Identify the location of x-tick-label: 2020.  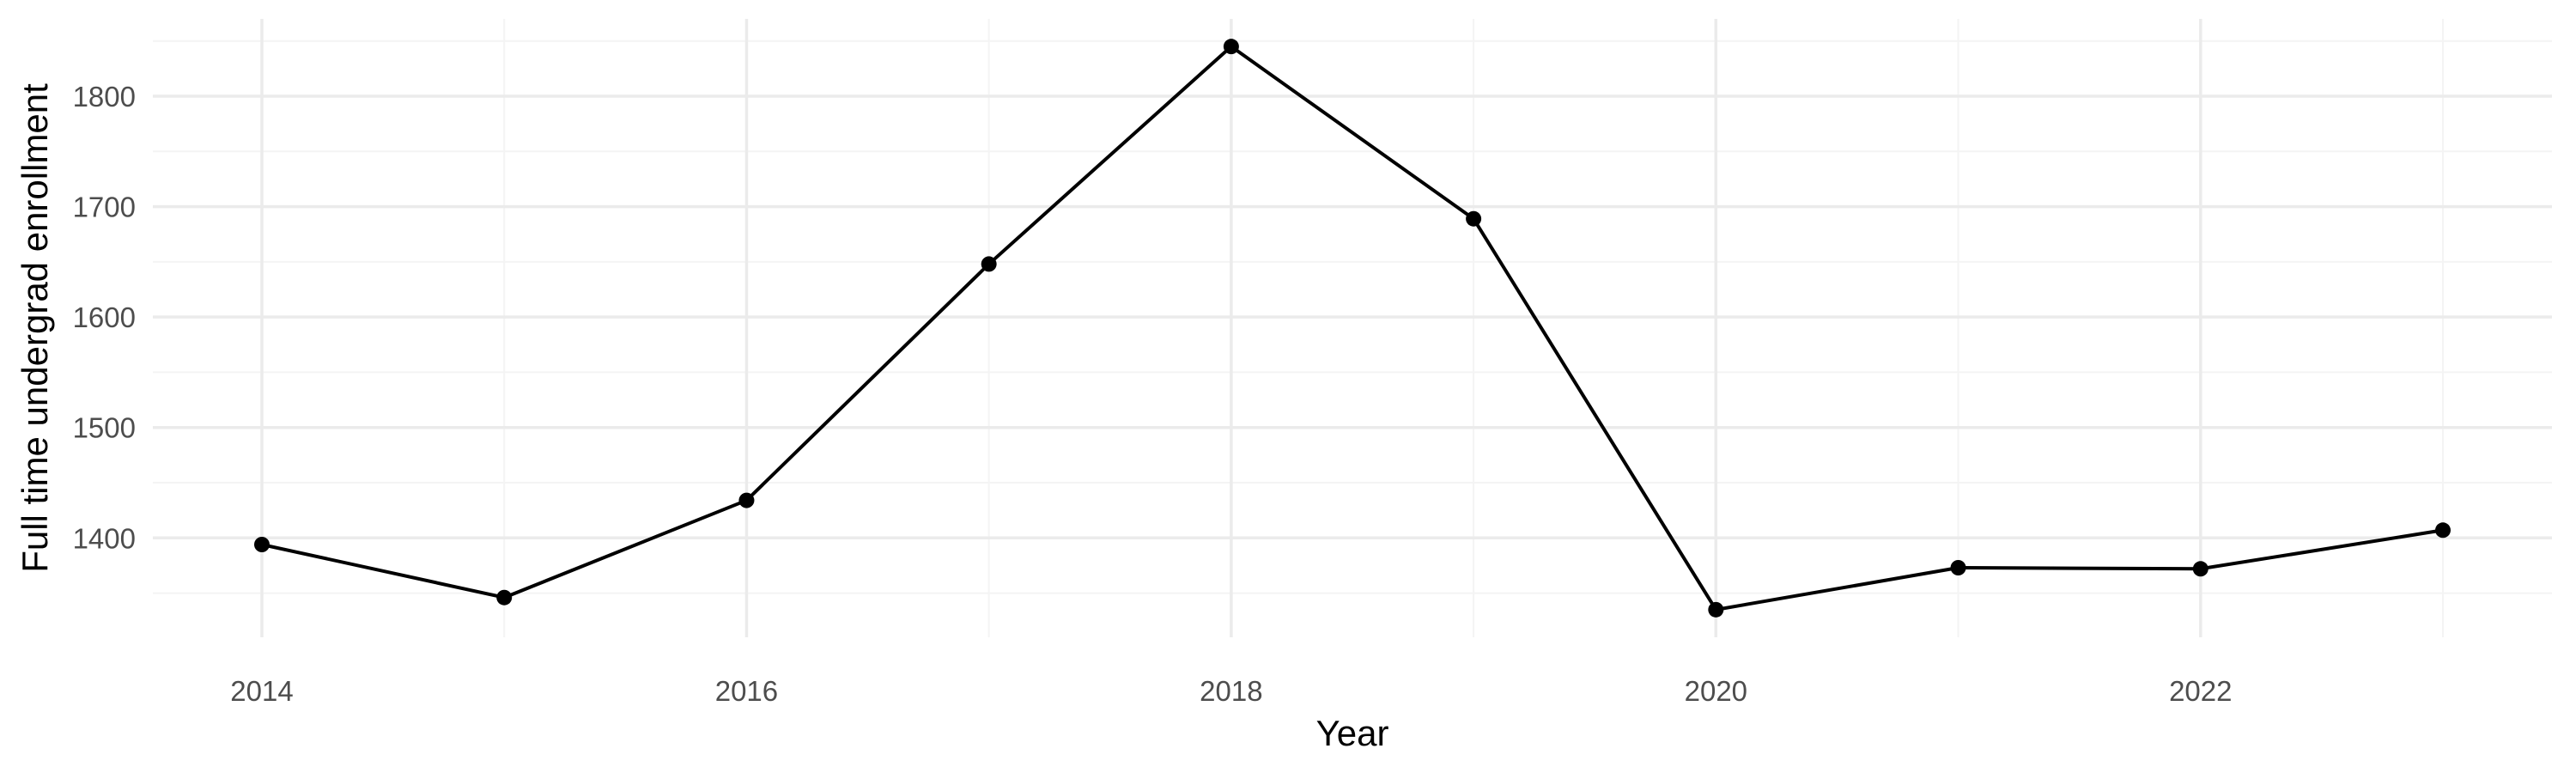
(1716, 691).